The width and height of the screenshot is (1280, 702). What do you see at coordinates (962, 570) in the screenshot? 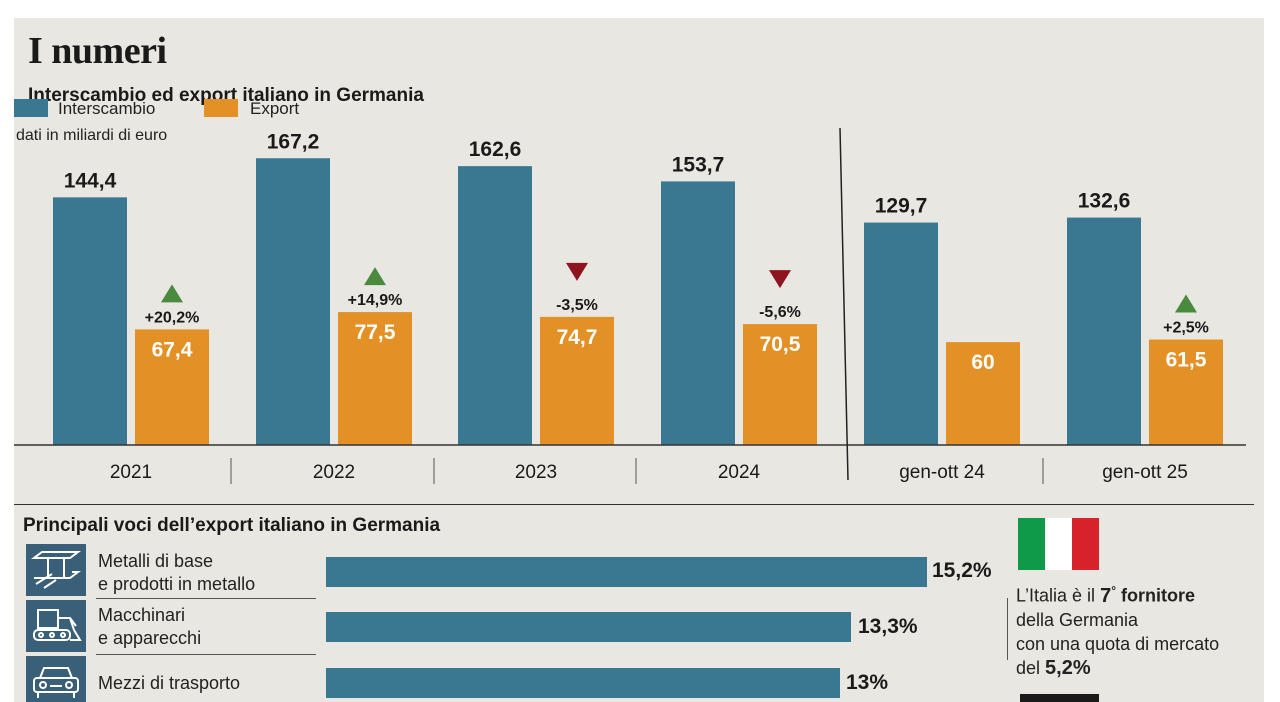
I see `export-item-value: 15,2%` at bounding box center [962, 570].